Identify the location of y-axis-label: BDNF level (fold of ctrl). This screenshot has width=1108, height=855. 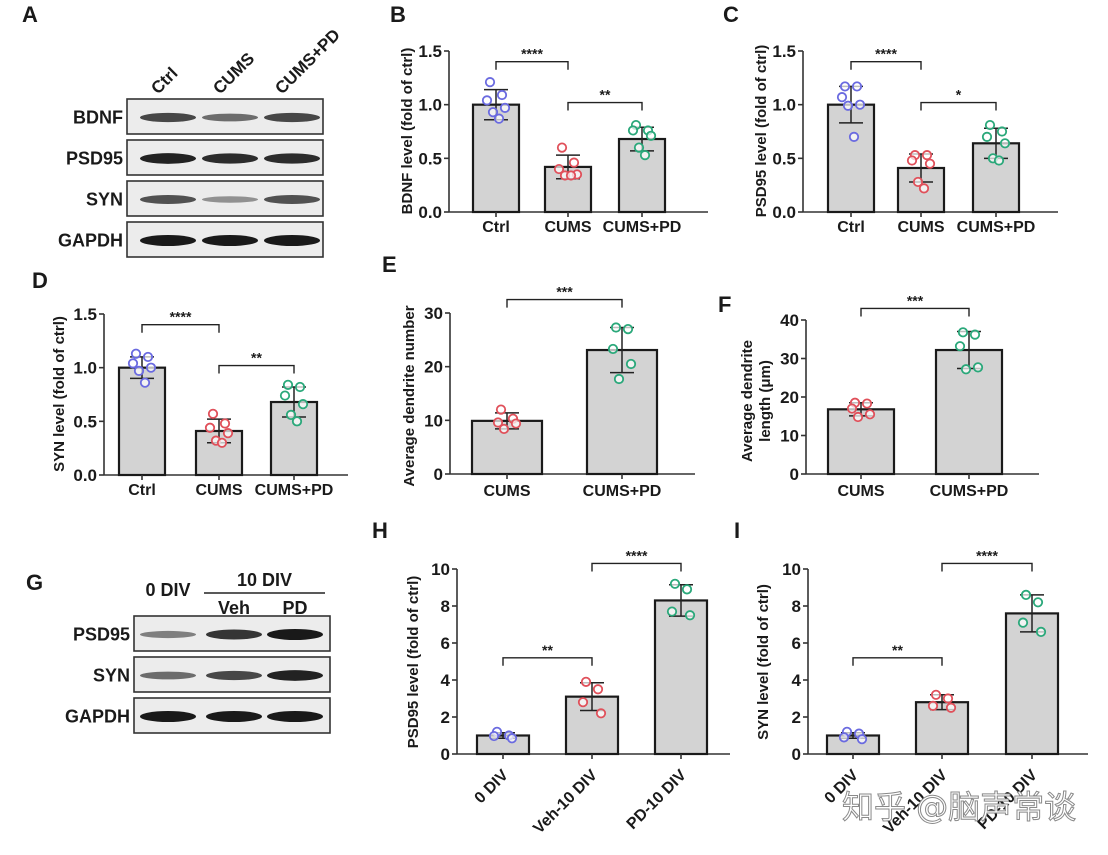
(407, 131).